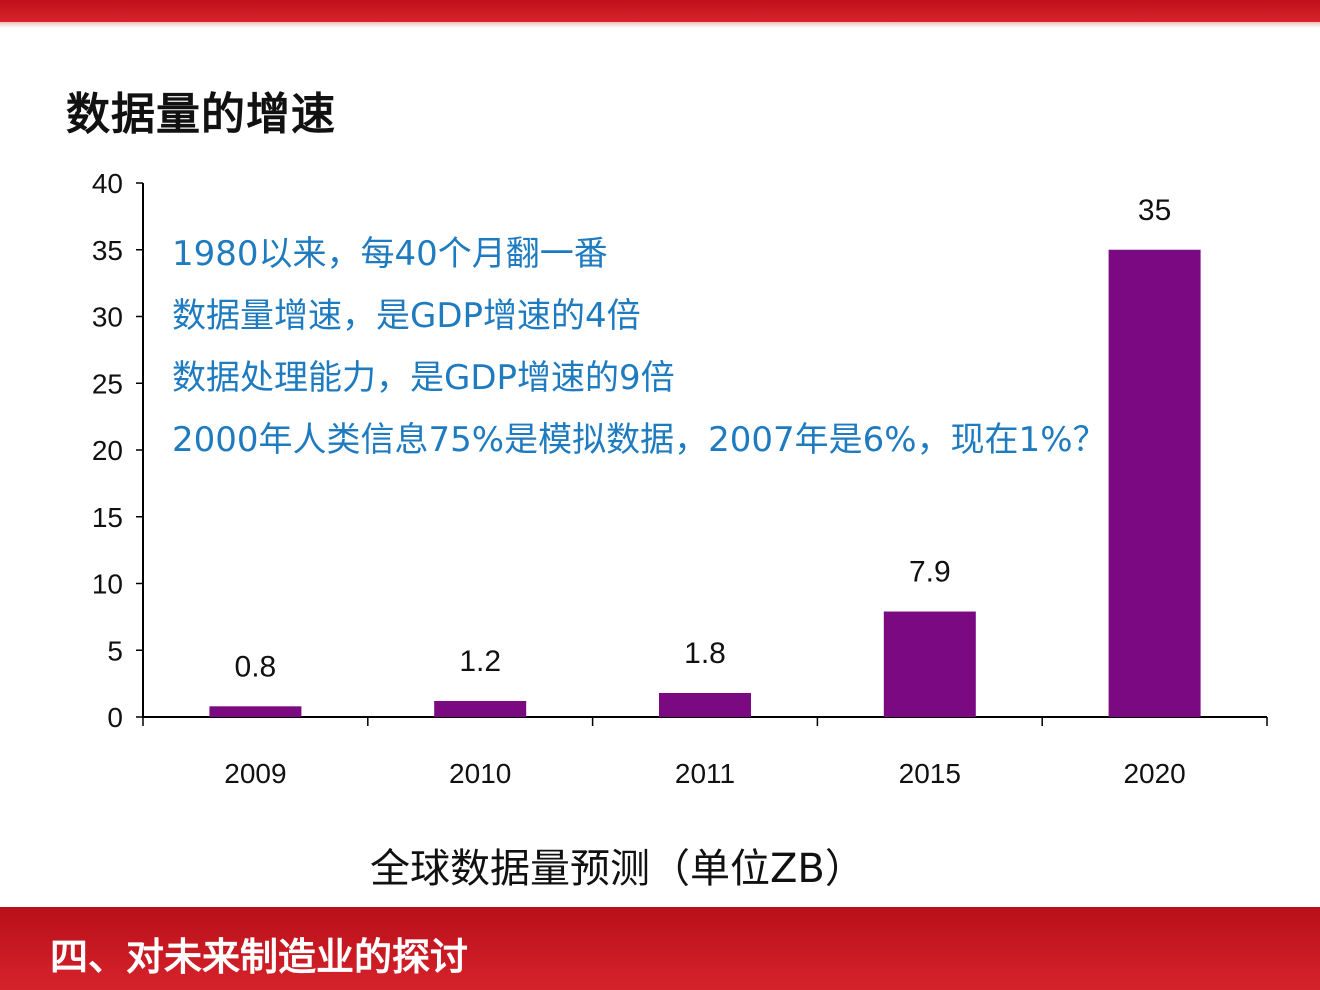  I want to click on chart-caption: 全球数据量预测（单位ZB）, so click(617, 869).